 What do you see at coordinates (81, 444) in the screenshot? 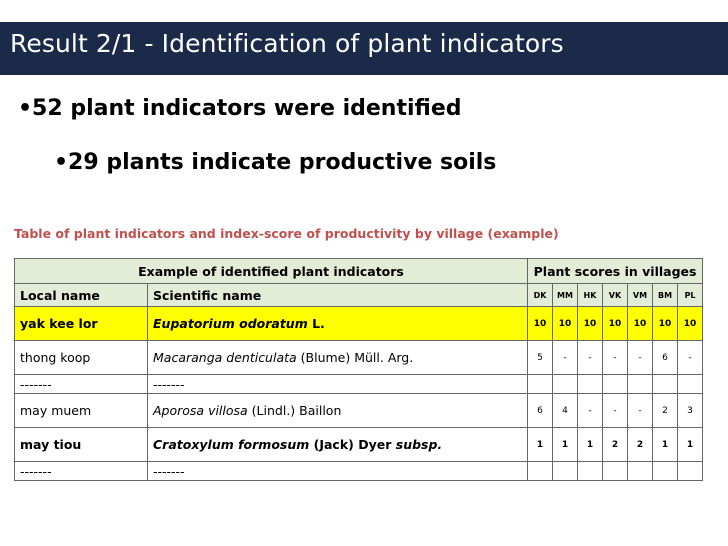
I see `local-name-cell: may tiou` at bounding box center [81, 444].